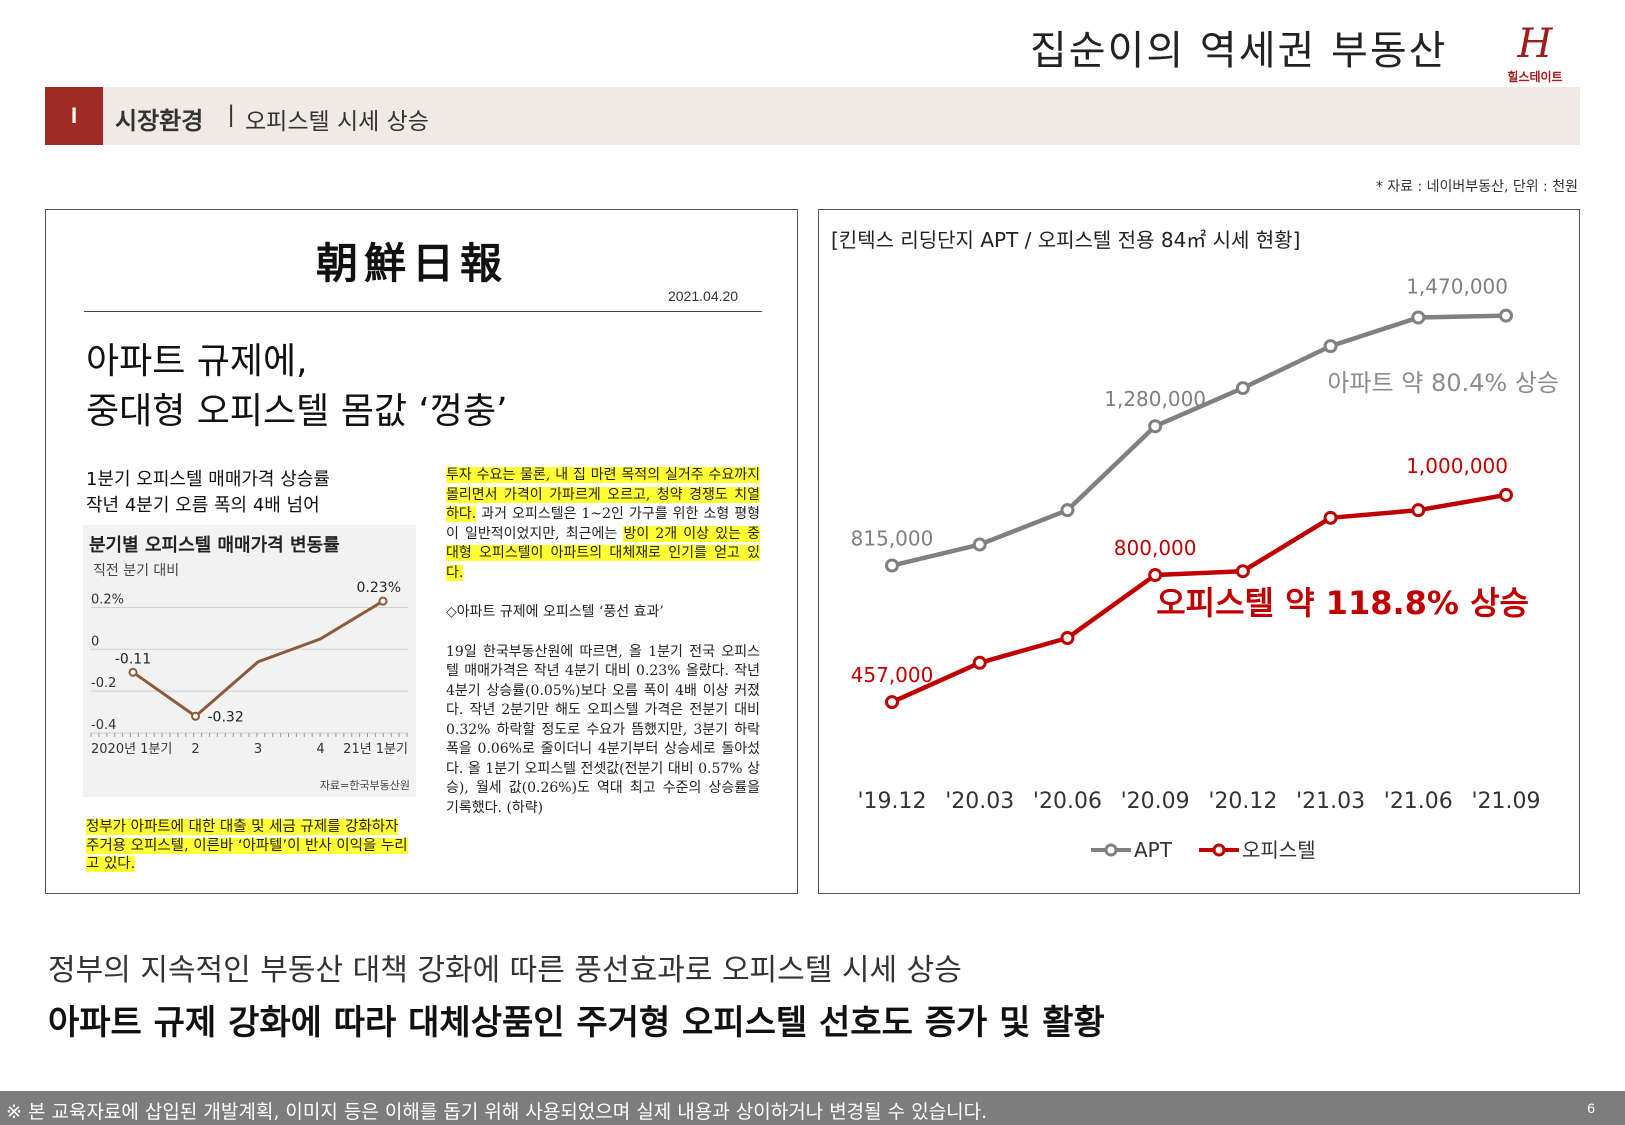  I want to click on chart-title: [킨텍스 리딩단지 APT / 오피스텔 전용 84㎡ 시세 현황], so click(1066, 240).